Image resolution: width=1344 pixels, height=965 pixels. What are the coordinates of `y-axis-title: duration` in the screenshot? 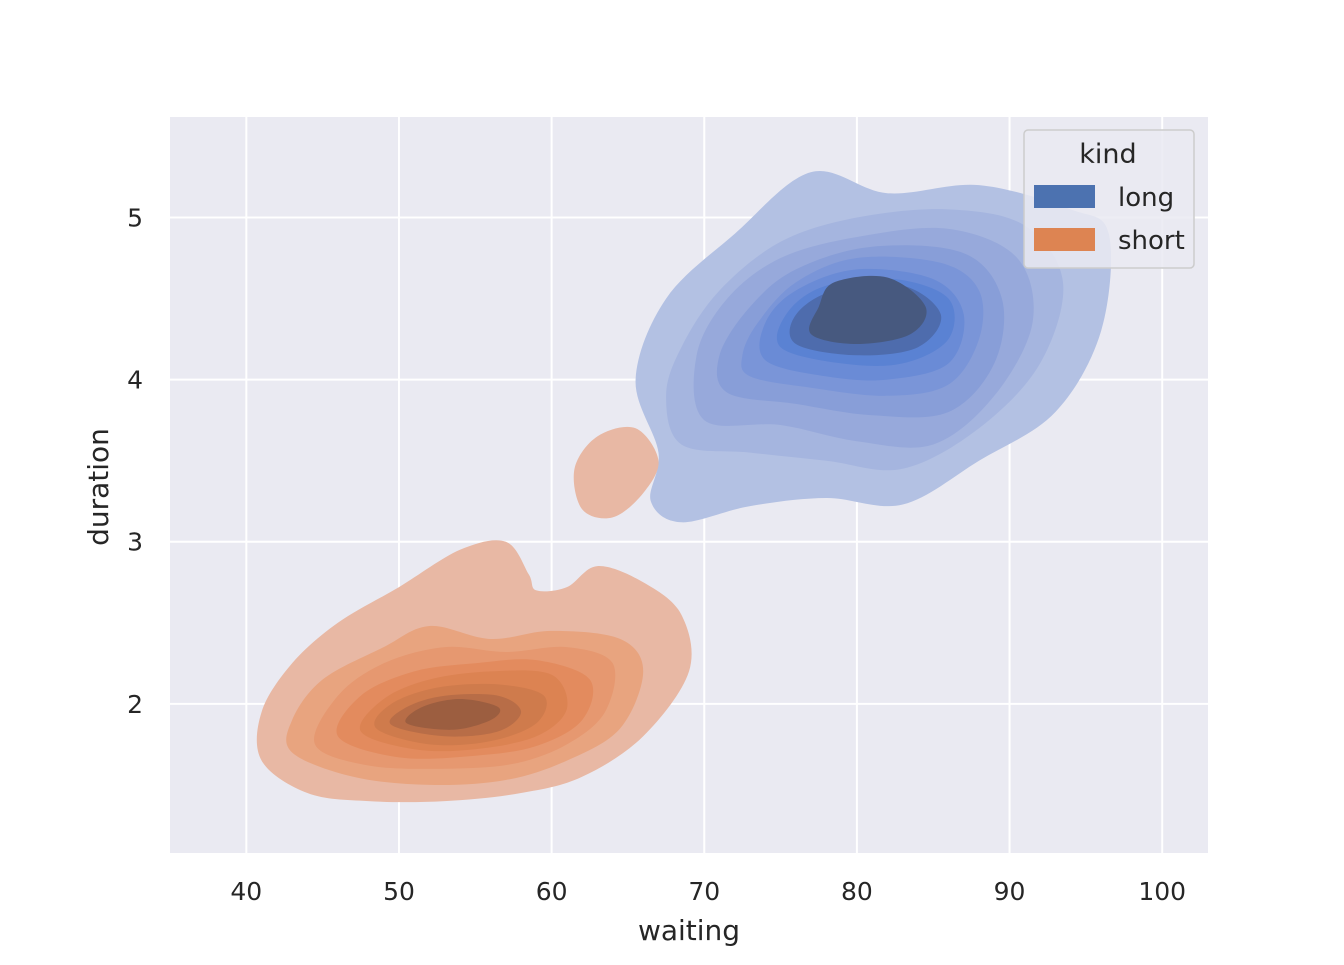 It's located at (98, 487).